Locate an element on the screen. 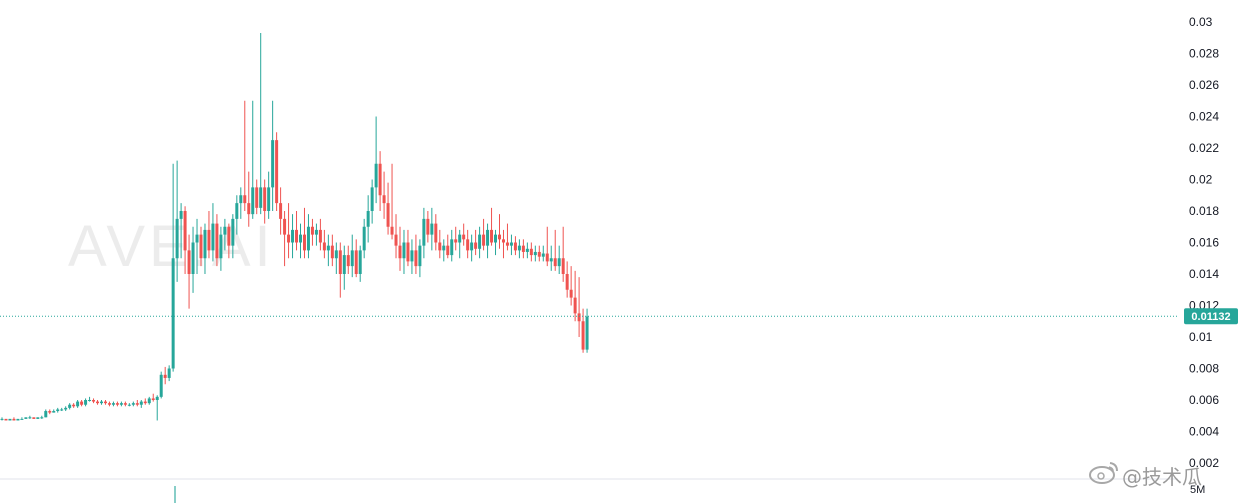 This screenshot has height=503, width=1242. y-tick-label: 0.008 is located at coordinates (1204, 369).